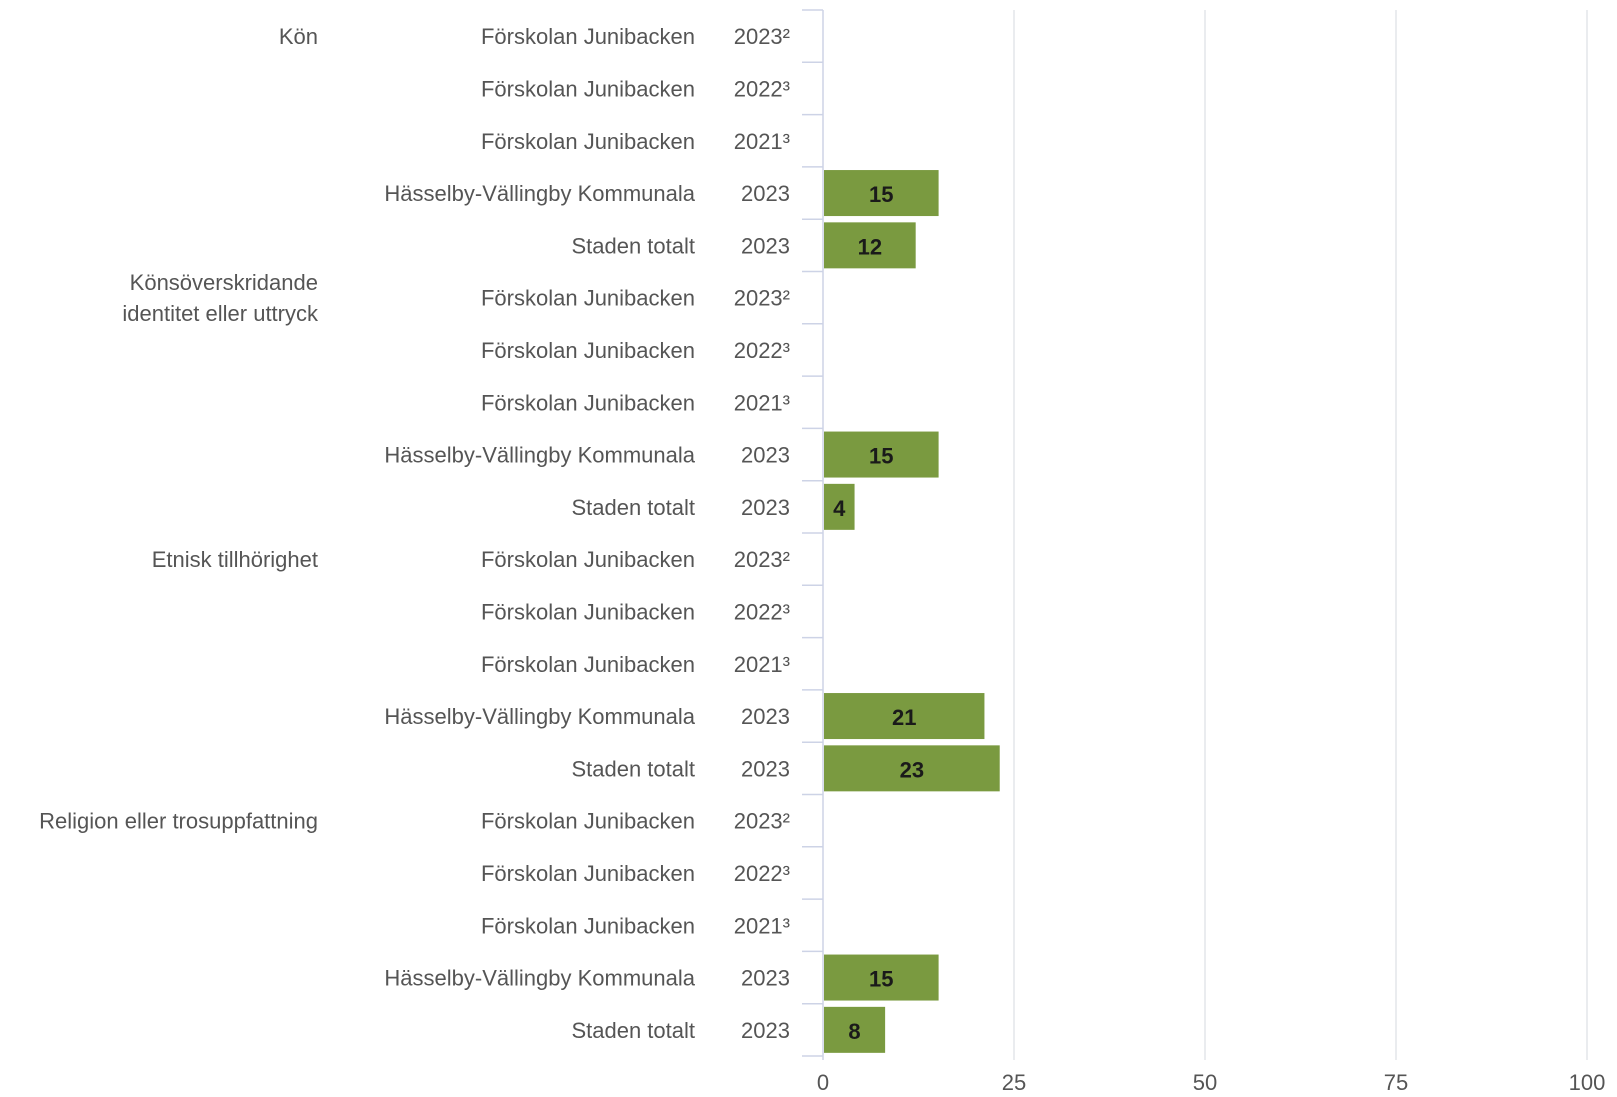 This screenshot has height=1097, width=1617. I want to click on group-label-line: Kön, so click(298, 36).